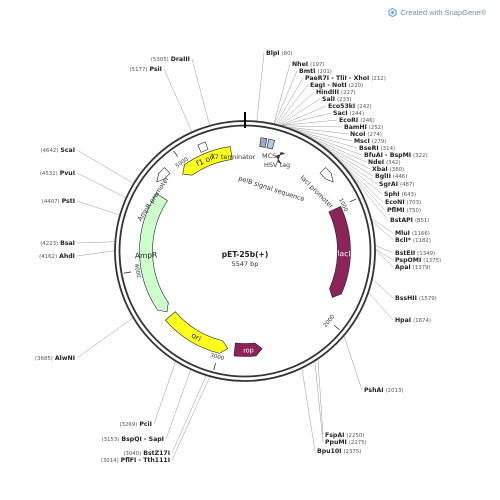  What do you see at coordinates (326, 175) in the screenshot?
I see `feature-arrow-laci-promoter` at bounding box center [326, 175].